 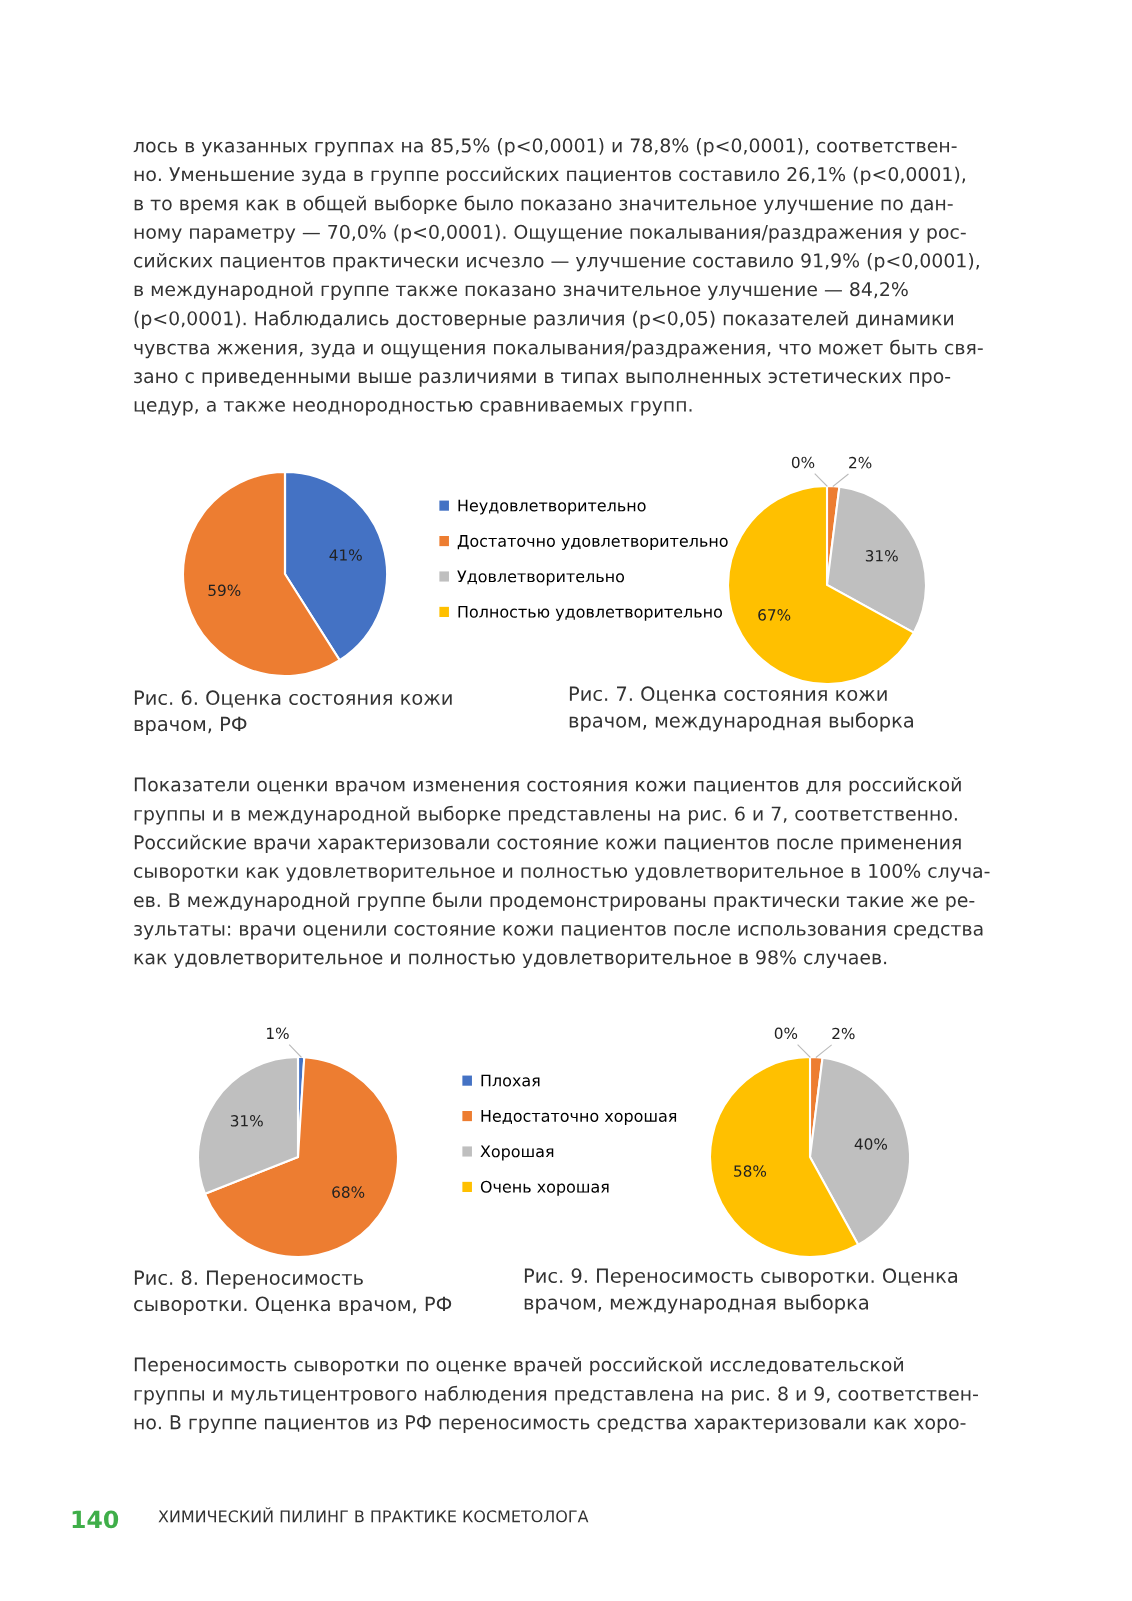 What do you see at coordinates (556, 1395) in the screenshot?
I see `text: Переносимость сыворотки по оценке врачей российской исследовательской группы и мультицентрового наблюдения представлена на рис. 8 и 9, соответствен- но. В группе пациентов из РФ переносимость средства характеризовали как хоро-` at bounding box center [556, 1395].